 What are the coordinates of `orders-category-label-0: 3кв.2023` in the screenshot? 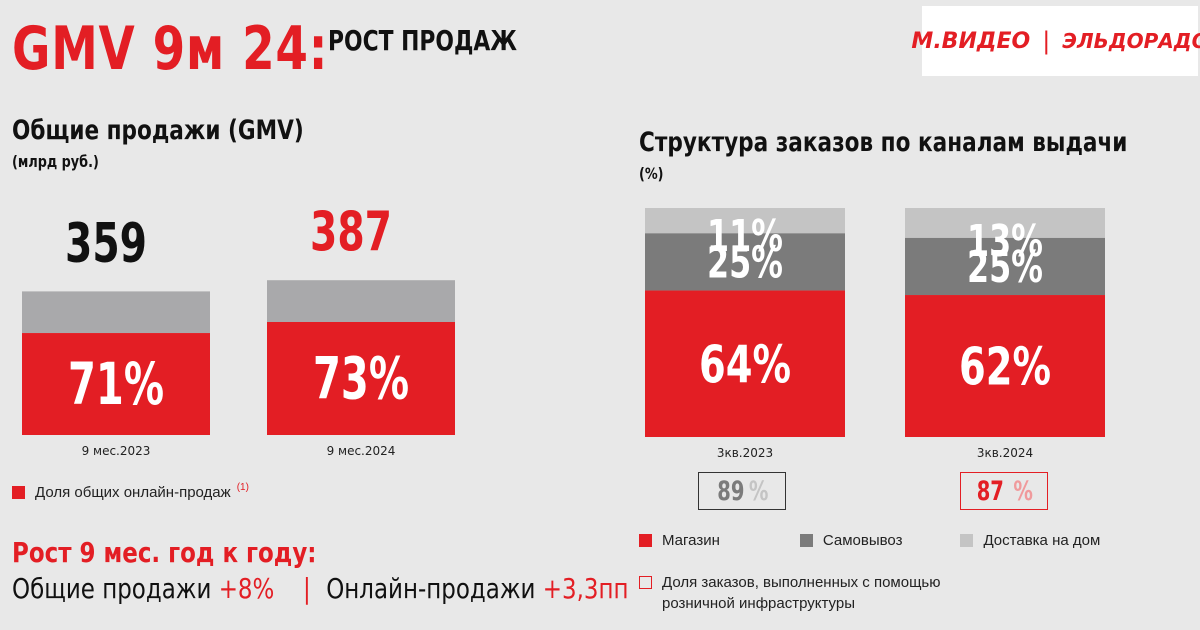 It's located at (745, 453).